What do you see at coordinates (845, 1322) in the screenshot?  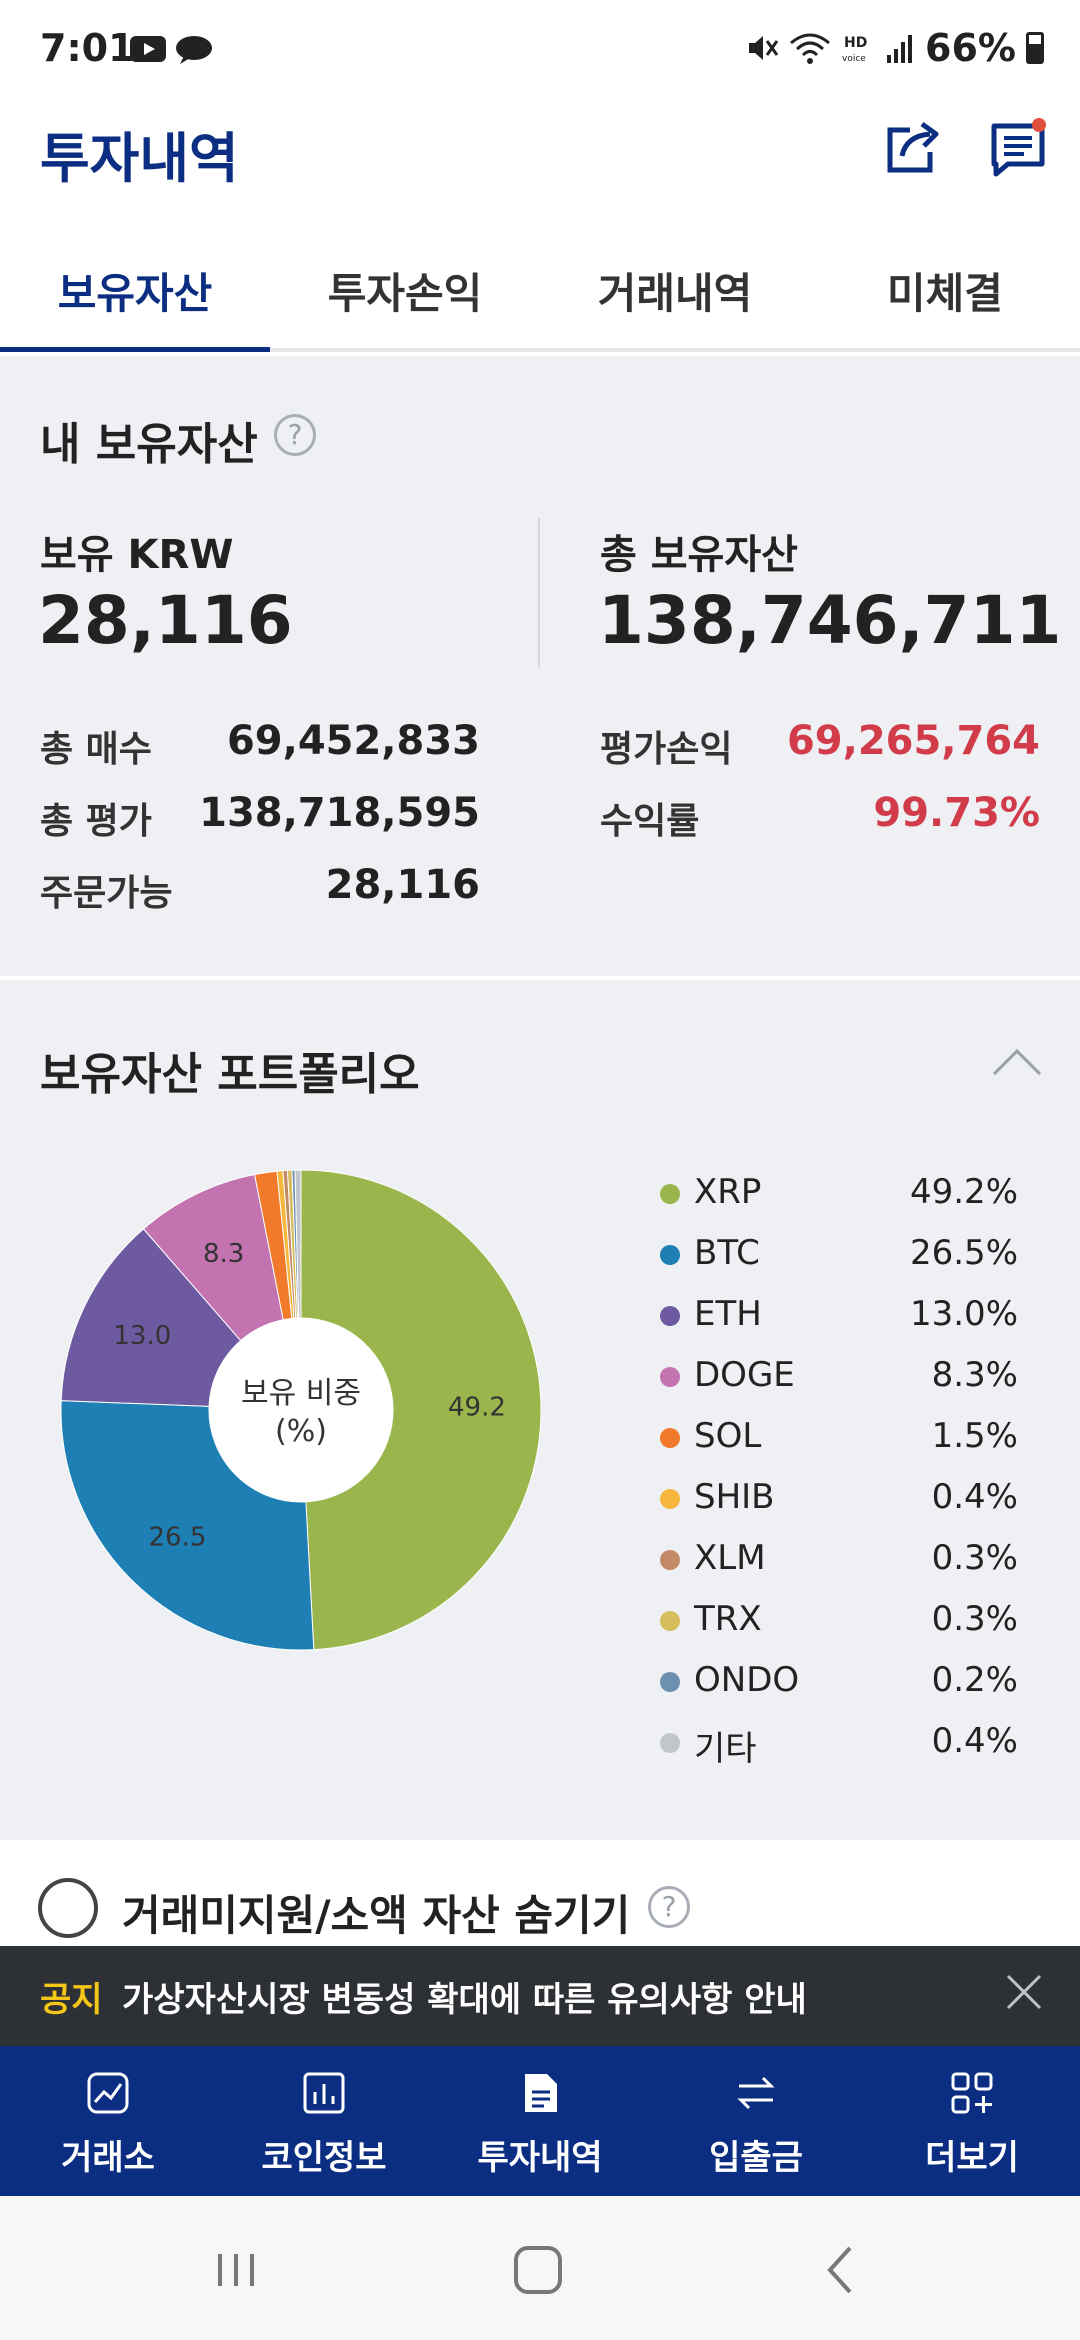 I see `legend-item: ETH 13.0%` at bounding box center [845, 1322].